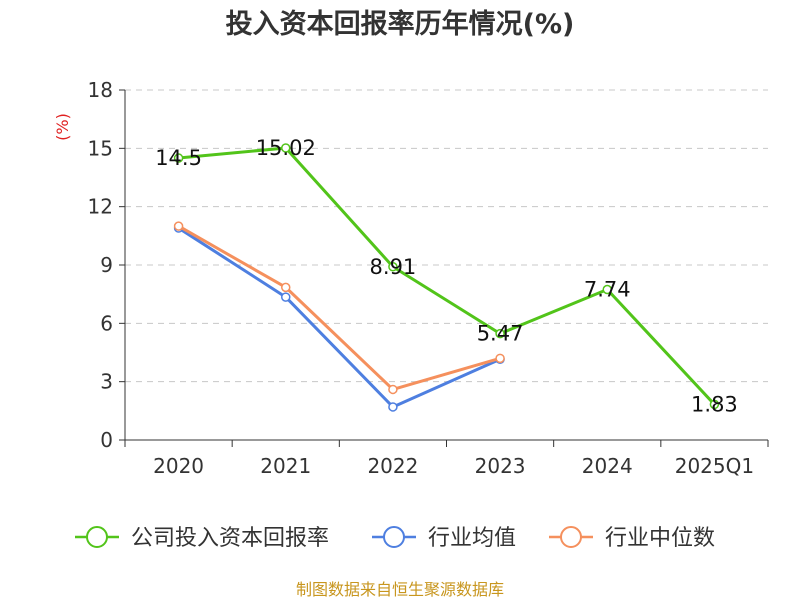  What do you see at coordinates (230, 538) in the screenshot?
I see `legend-label: 公司投入资本回报率` at bounding box center [230, 538].